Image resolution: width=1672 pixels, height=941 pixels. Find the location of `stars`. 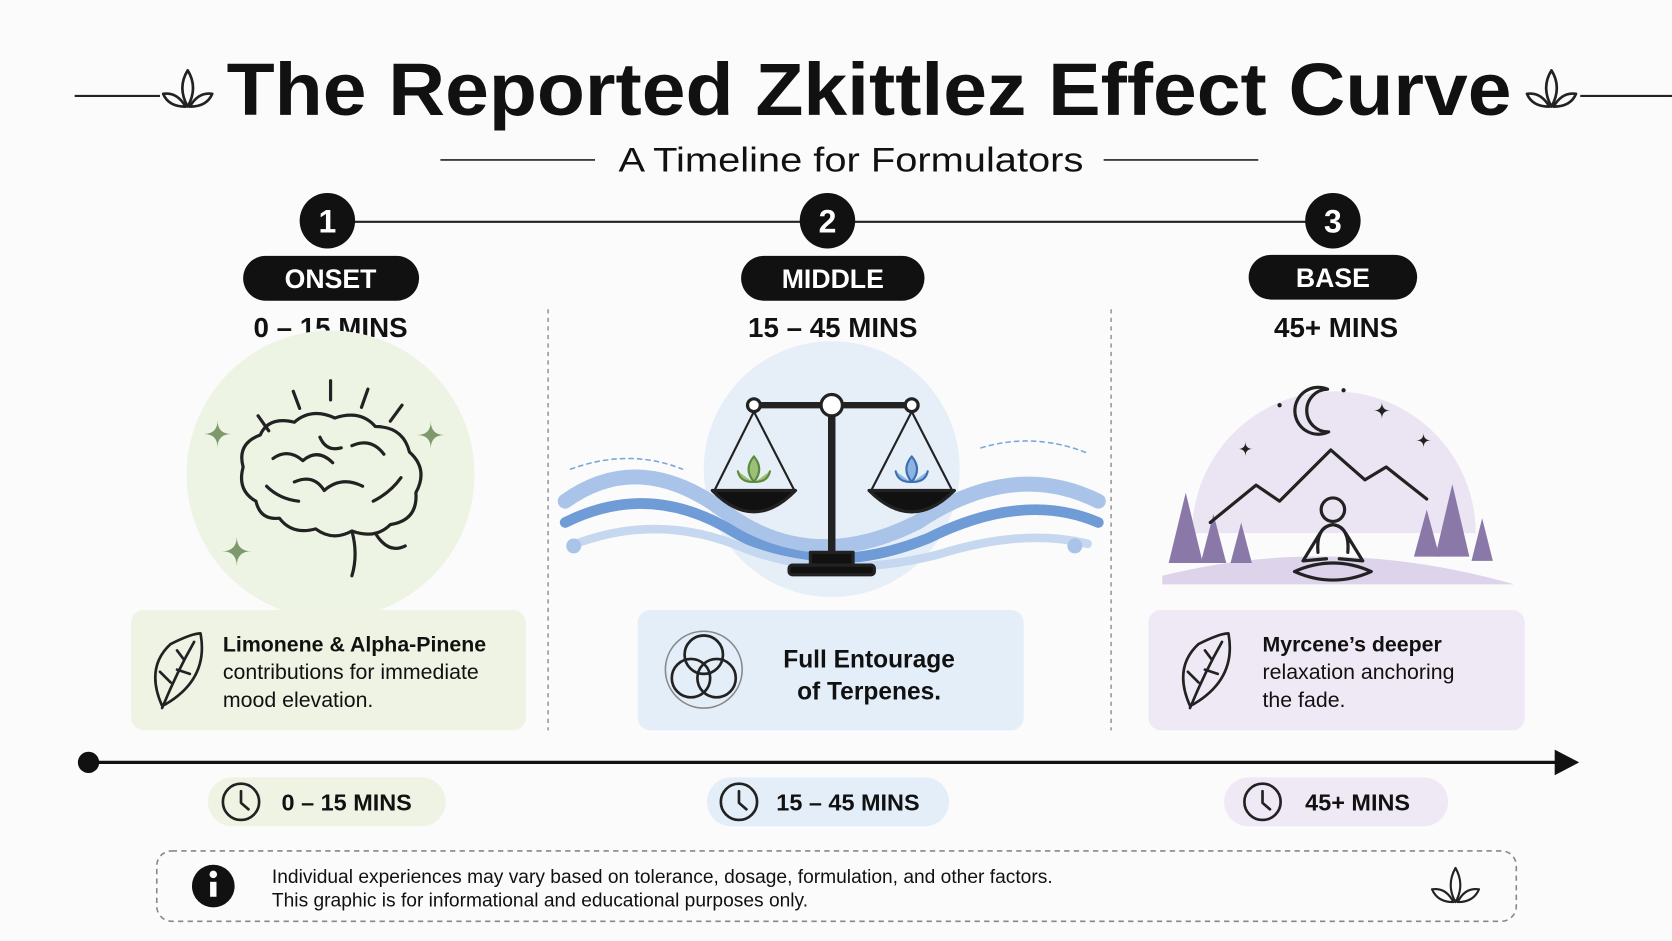

stars is located at coordinates (1334, 422).